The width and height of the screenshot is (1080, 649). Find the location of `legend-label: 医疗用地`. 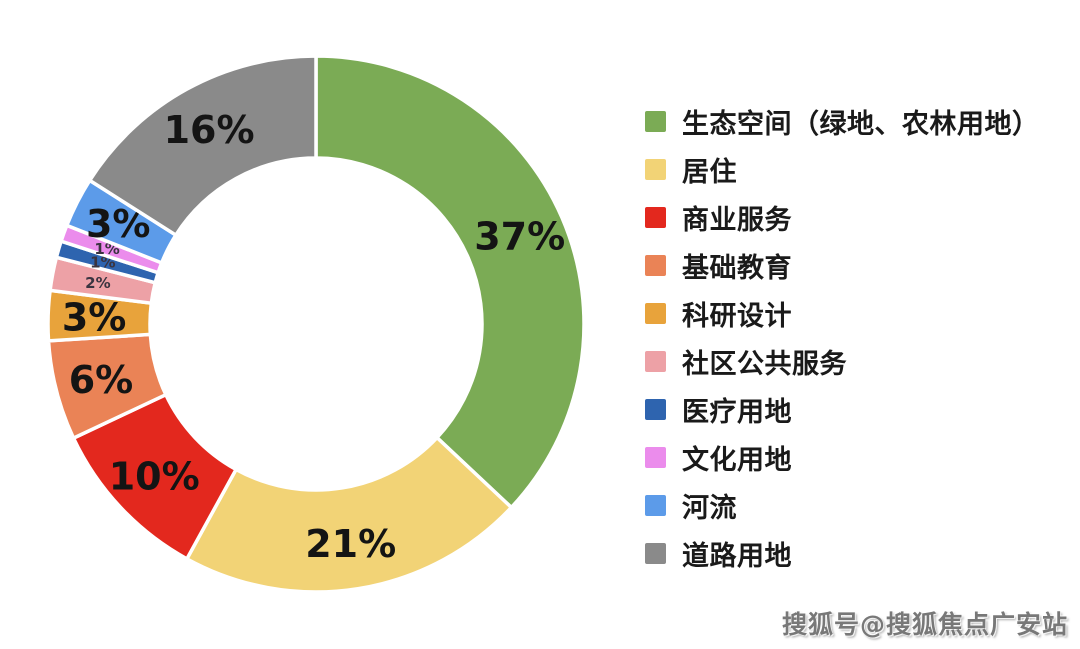

legend-label: 医疗用地 is located at coordinates (737, 412).